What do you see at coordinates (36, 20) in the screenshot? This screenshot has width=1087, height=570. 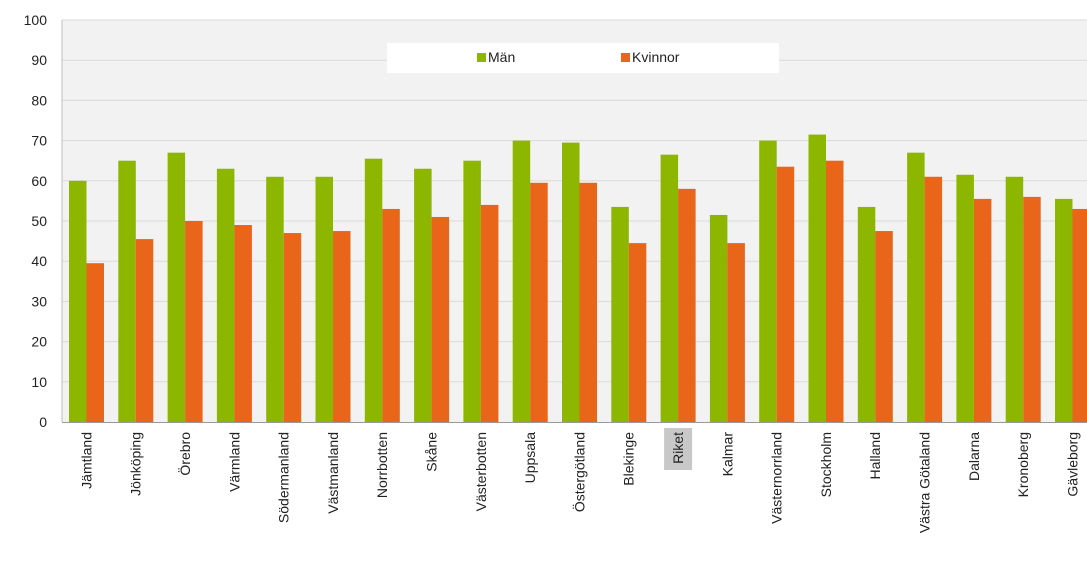 I see `y-tick-label: 100` at bounding box center [36, 20].